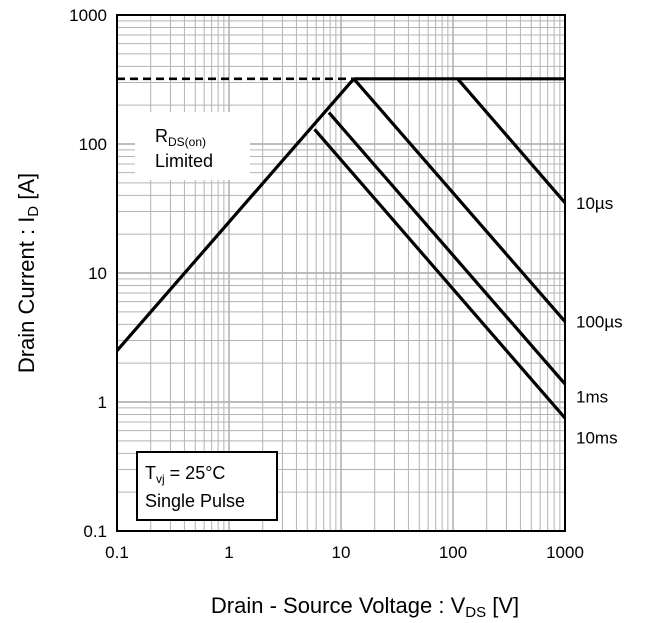 This screenshot has height=623, width=648. Describe the element at coordinates (195, 473) in the screenshot. I see `tvj-value: = 25°C` at that location.